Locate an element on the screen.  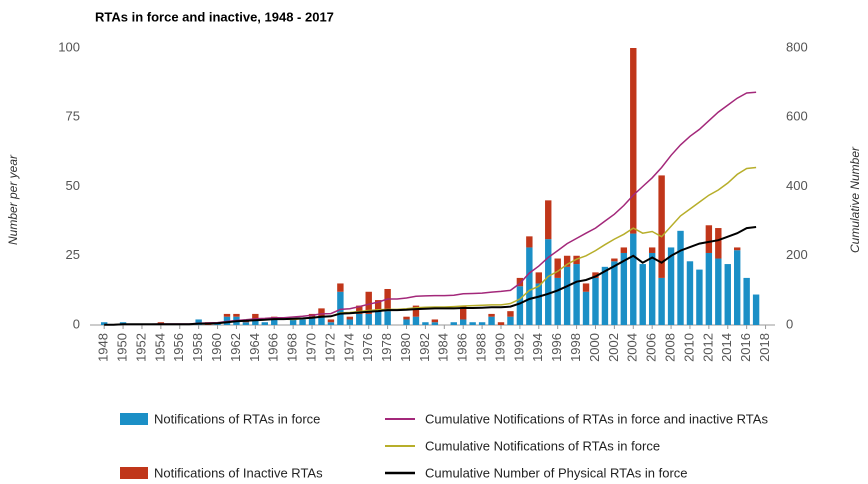
y-tick-label: 50 is located at coordinates (73, 185).